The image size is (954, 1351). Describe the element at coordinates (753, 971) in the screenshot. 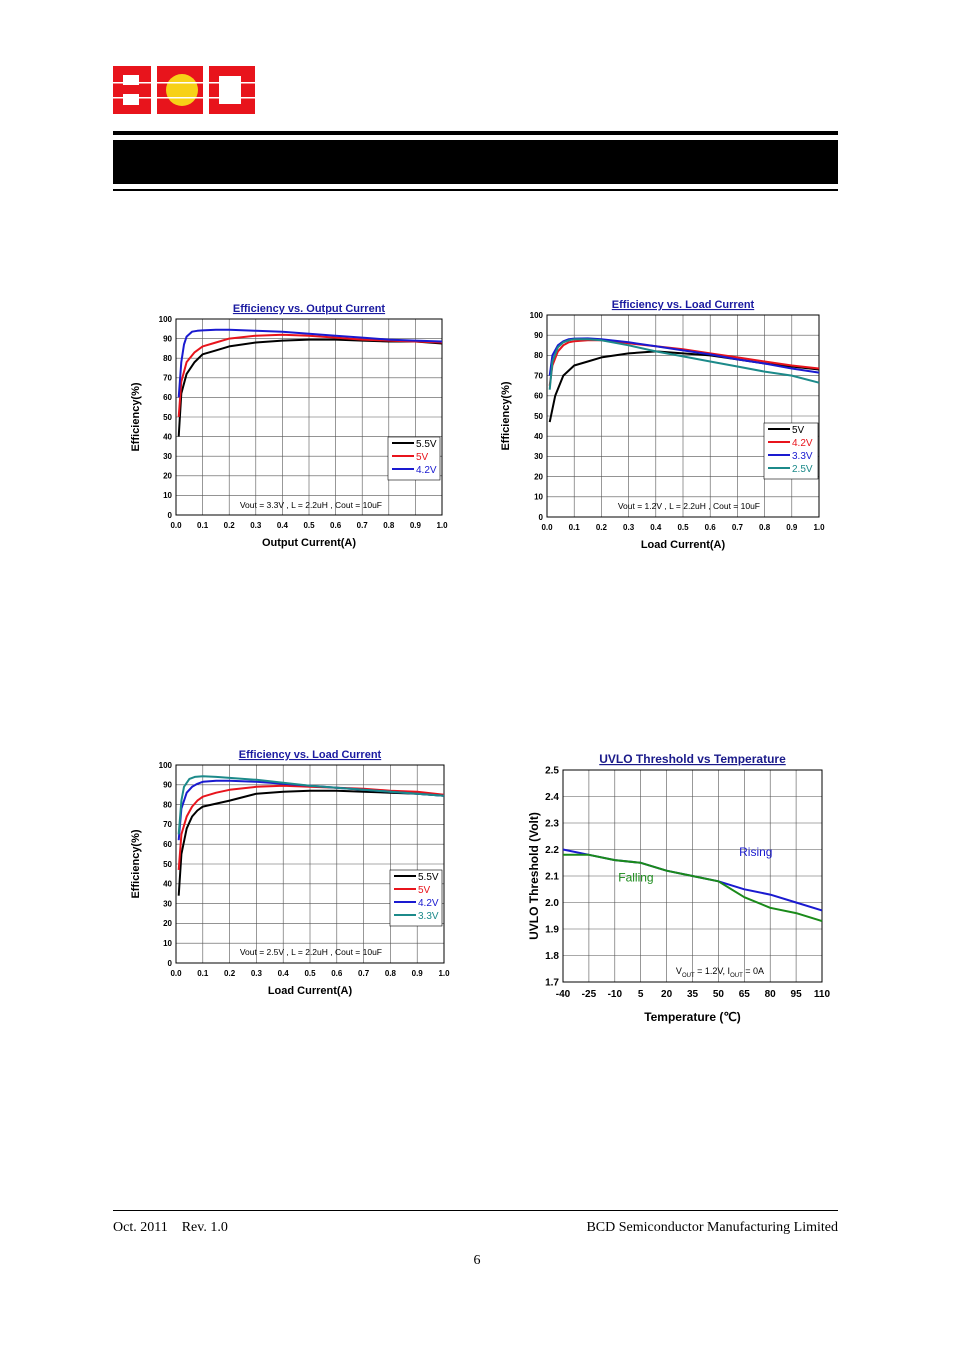

I see `annotation-end: = 0A` at that location.